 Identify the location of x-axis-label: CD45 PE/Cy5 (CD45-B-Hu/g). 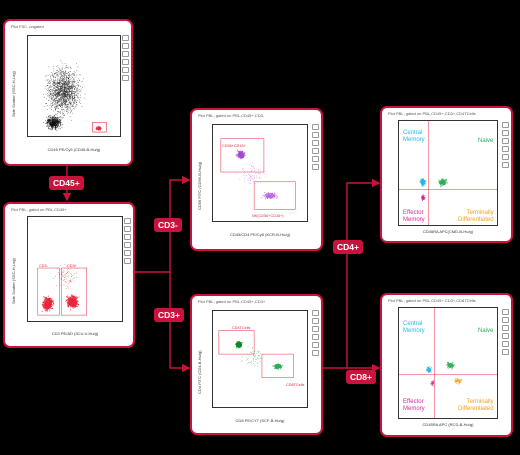
(74, 149).